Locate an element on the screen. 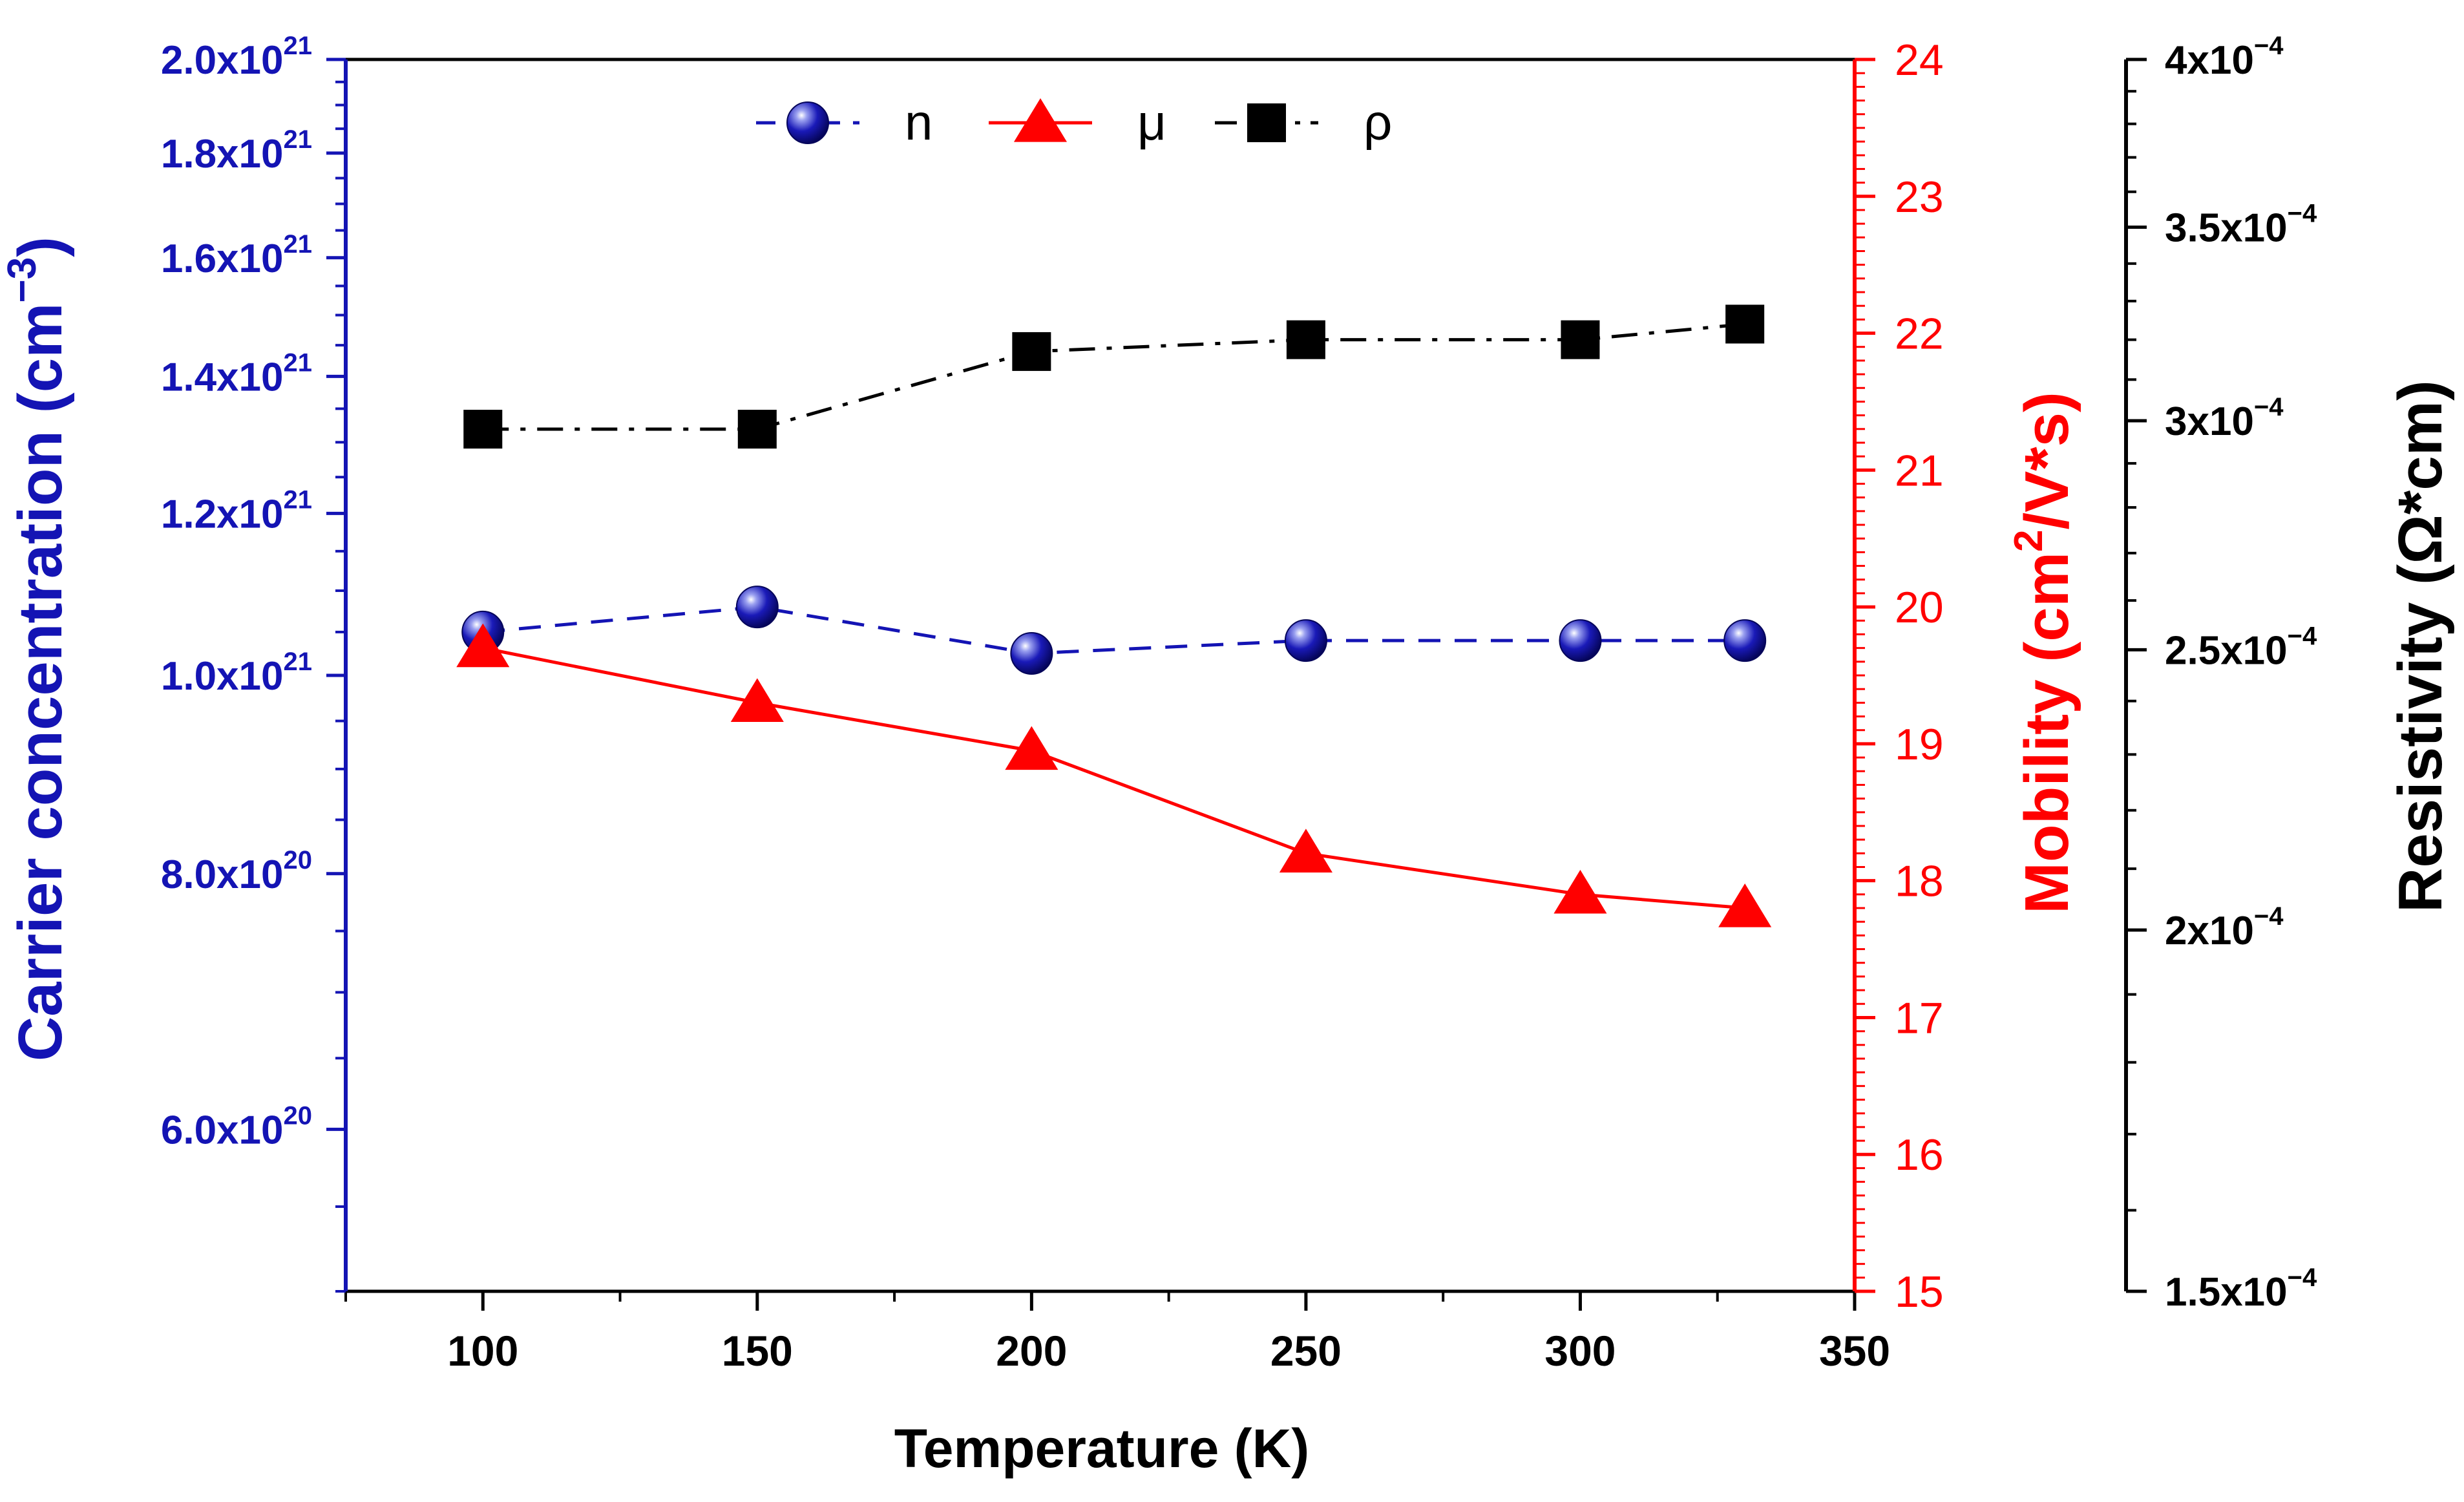 This screenshot has height=1502, width=2464. legend-item-rho: ρ is located at coordinates (1303, 122).